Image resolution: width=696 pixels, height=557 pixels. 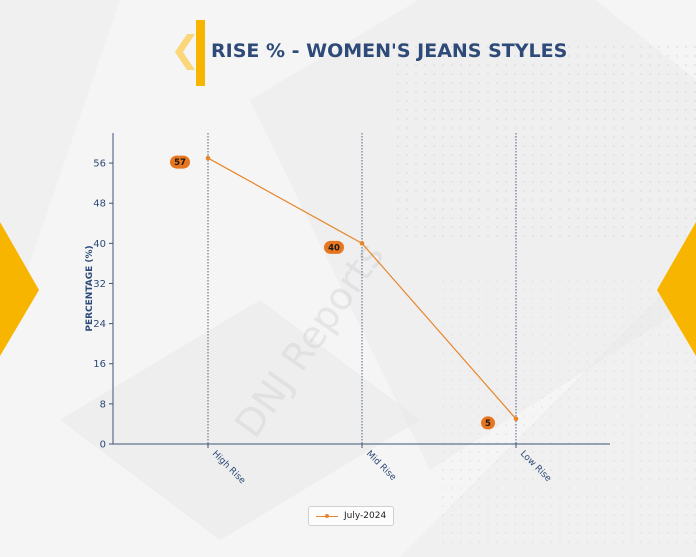 What do you see at coordinates (309, 339) in the screenshot?
I see `watermark: DNJ Reports` at bounding box center [309, 339].